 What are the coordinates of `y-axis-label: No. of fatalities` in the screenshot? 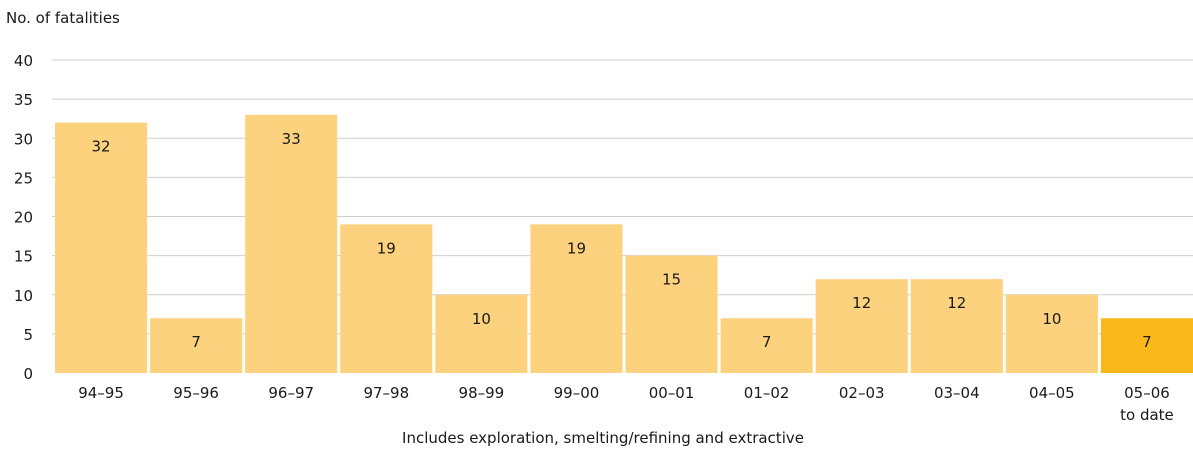 It's located at (63, 18).